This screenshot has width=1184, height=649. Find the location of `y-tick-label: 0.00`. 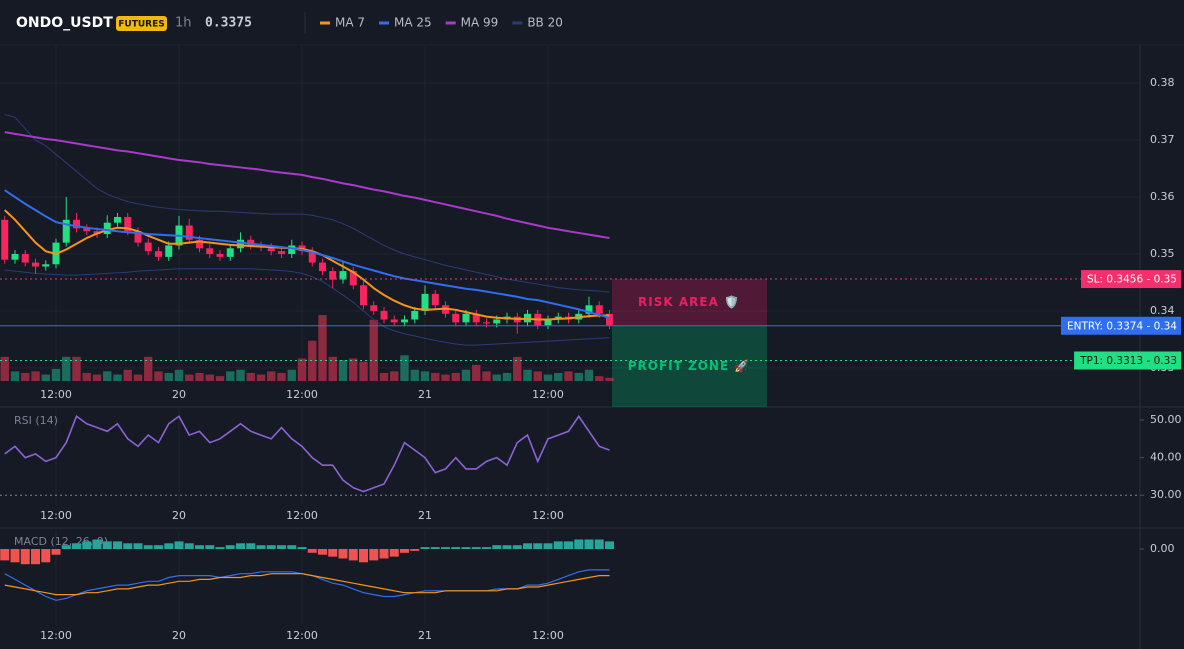

y-tick-label: 0.00 is located at coordinates (1162, 548).